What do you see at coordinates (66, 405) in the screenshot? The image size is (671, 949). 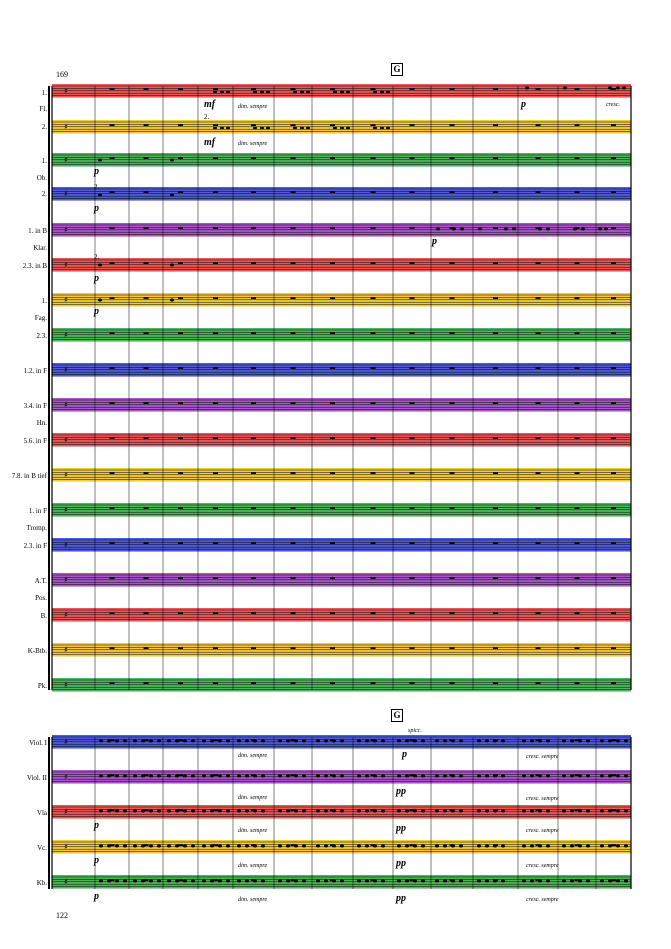 I see `clef-hn34: ♯` at bounding box center [66, 405].